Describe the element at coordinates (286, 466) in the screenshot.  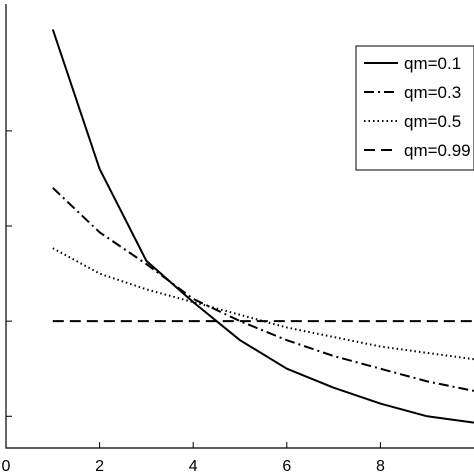
I see `x-tick-label: 6` at that location.